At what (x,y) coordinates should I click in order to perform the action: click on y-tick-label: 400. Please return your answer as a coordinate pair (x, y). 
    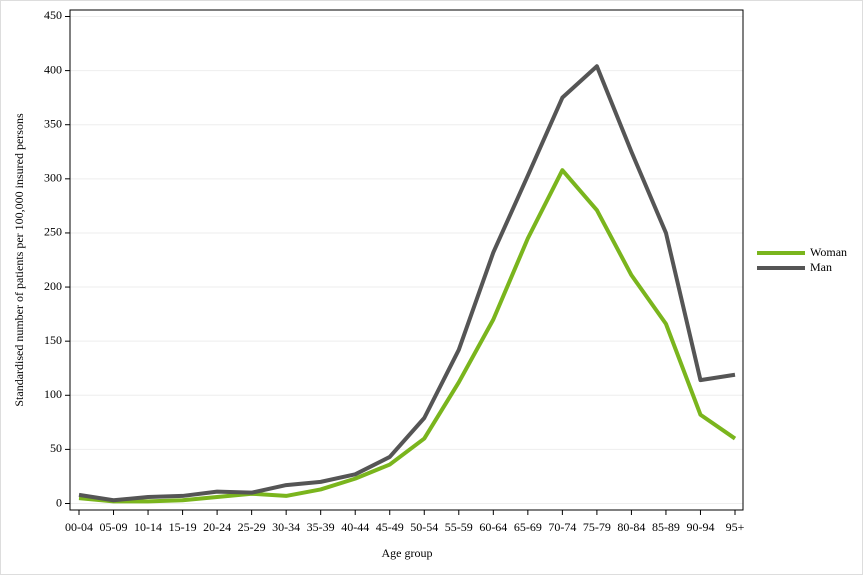
    Looking at the image, I should click on (53, 69).